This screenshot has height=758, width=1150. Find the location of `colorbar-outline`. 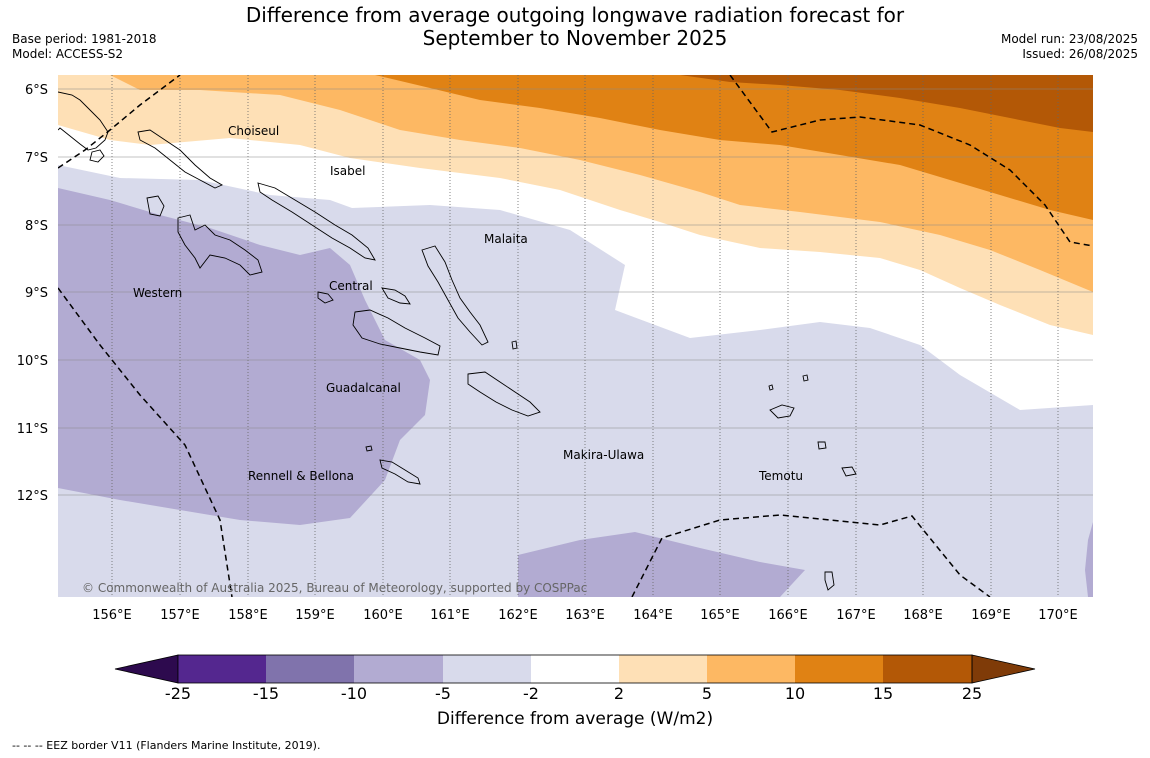

colorbar-outline is located at coordinates (575, 669).